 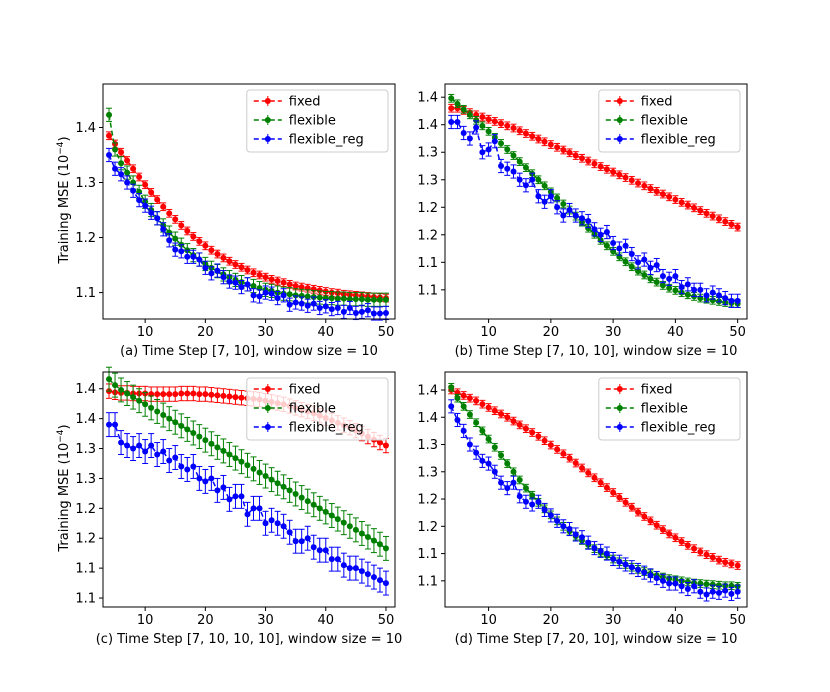 I want to click on series-flexible_reg, so click(x=594, y=500).